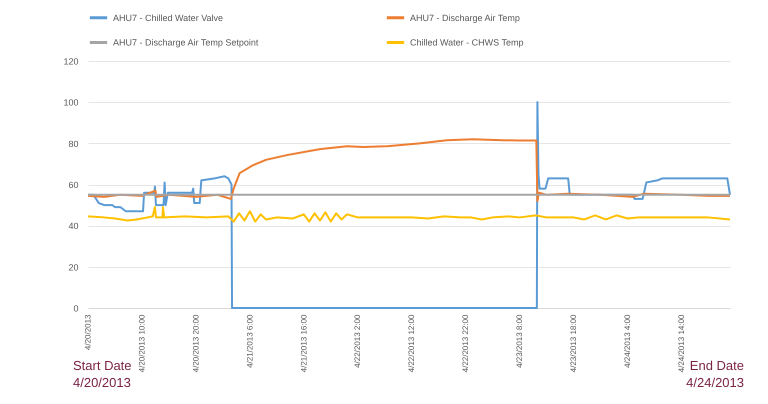  I want to click on y-tick-label: 60, so click(73, 185).